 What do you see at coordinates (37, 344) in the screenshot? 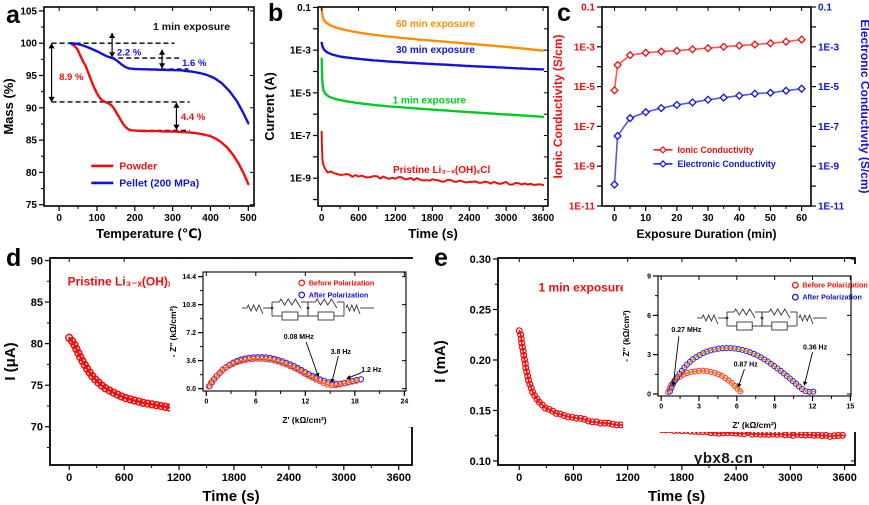
I see `svg-text: 80` at bounding box center [37, 344].